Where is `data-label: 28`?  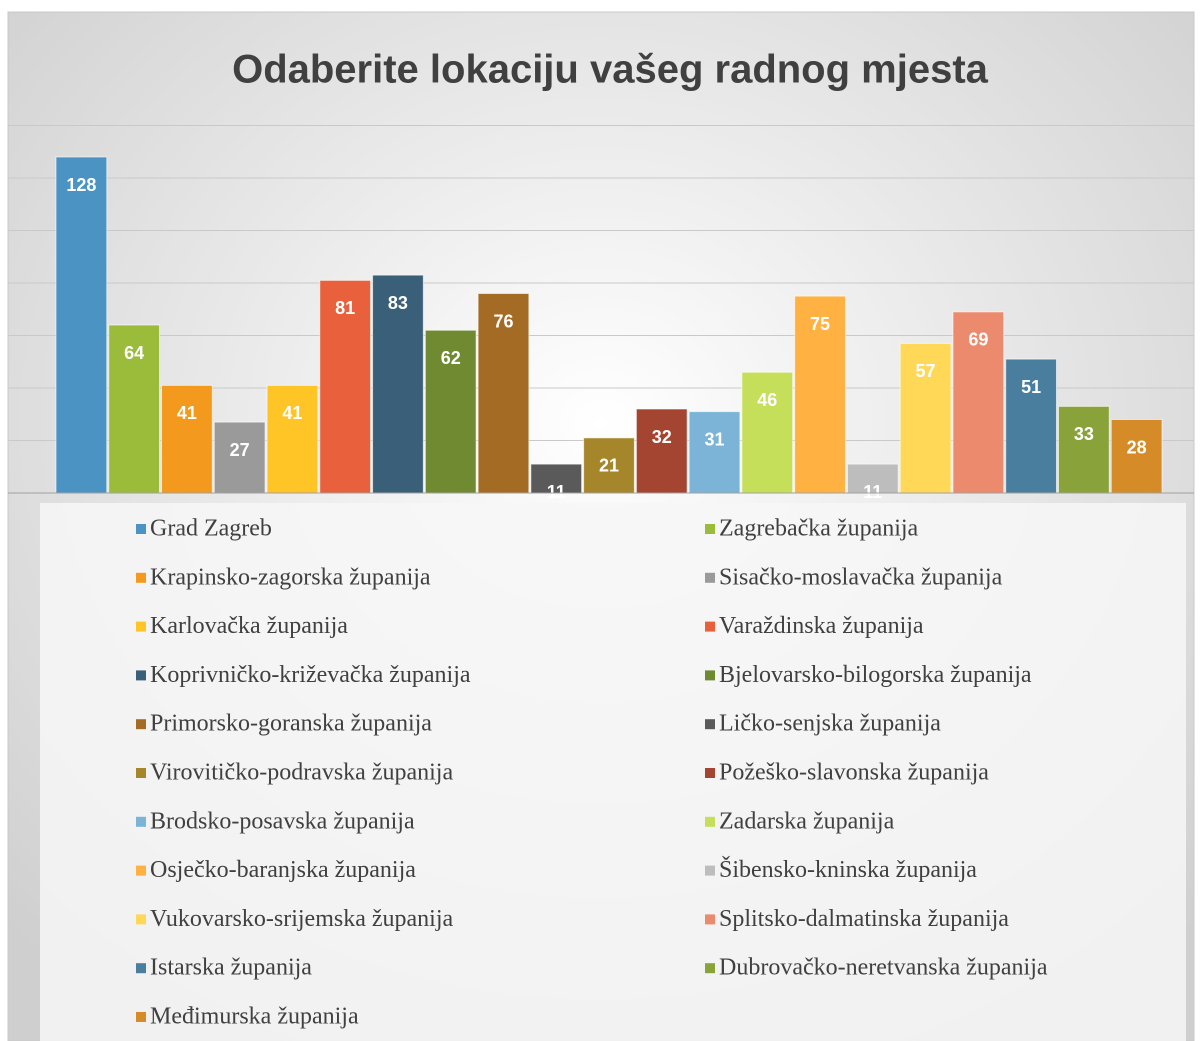
data-label: 28 is located at coordinates (1137, 447).